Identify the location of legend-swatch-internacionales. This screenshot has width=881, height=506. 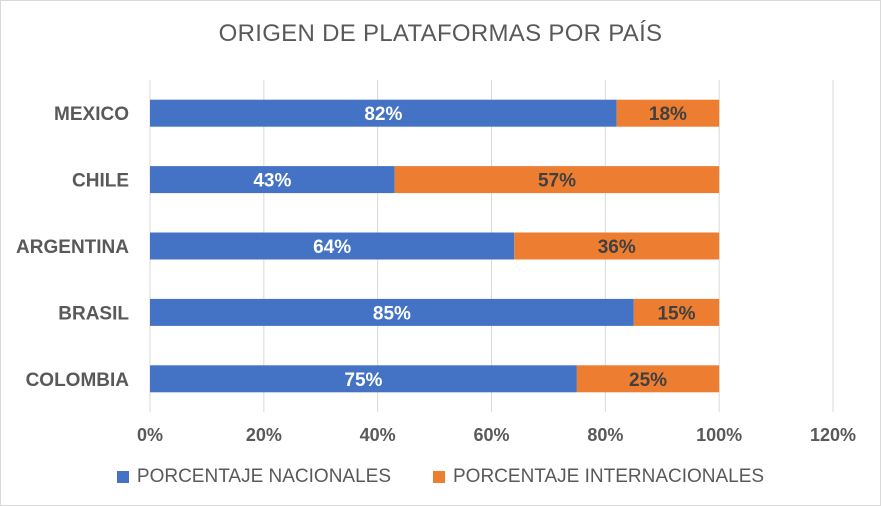
(439, 477).